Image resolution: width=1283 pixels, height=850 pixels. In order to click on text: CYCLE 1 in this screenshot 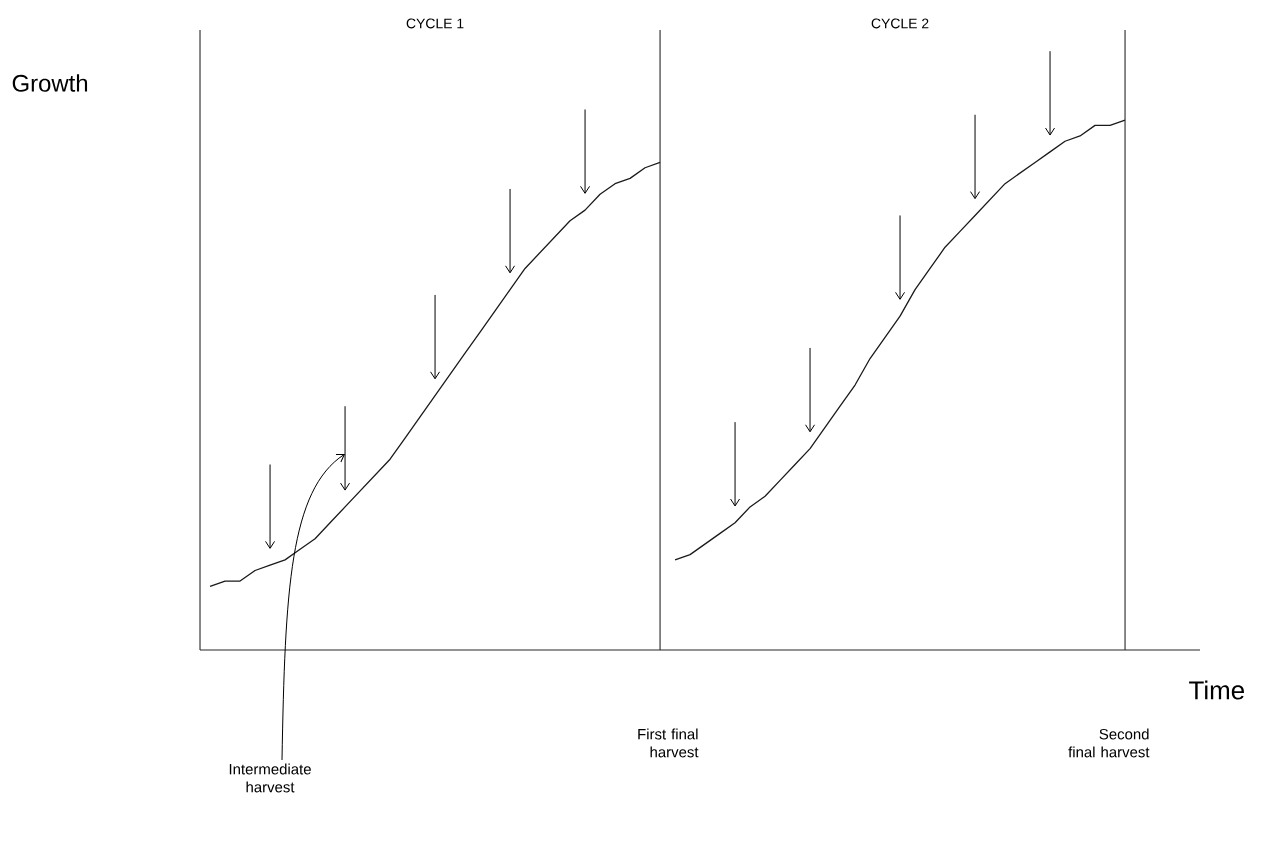, I will do `click(435, 23)`.